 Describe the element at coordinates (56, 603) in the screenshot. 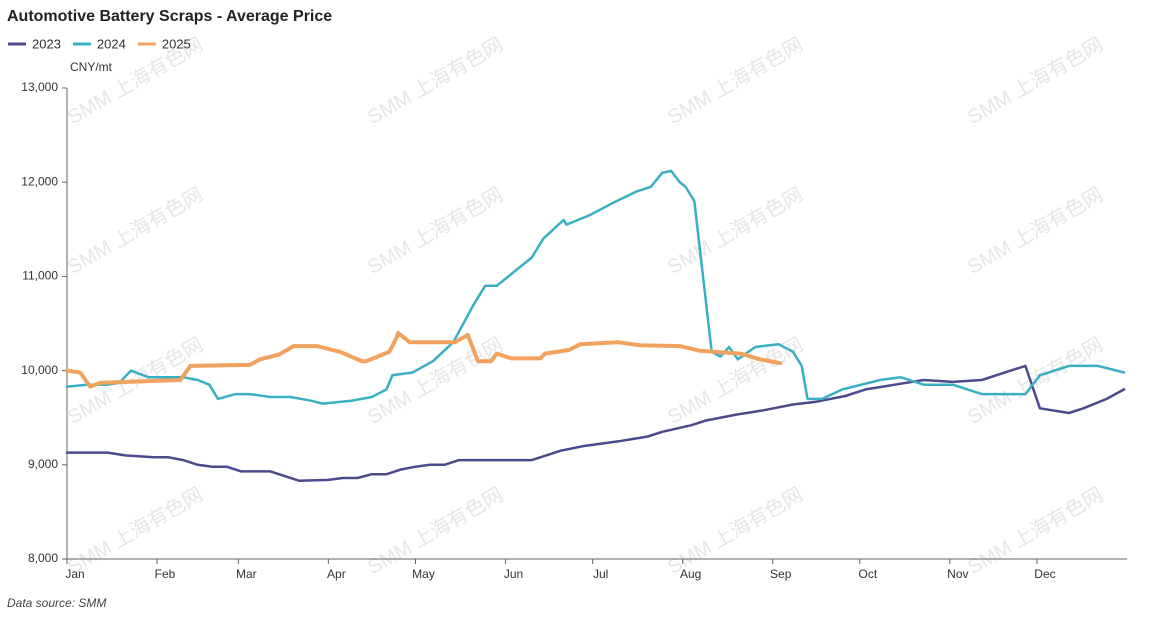

I see `source-note: Data source: SMM` at that location.